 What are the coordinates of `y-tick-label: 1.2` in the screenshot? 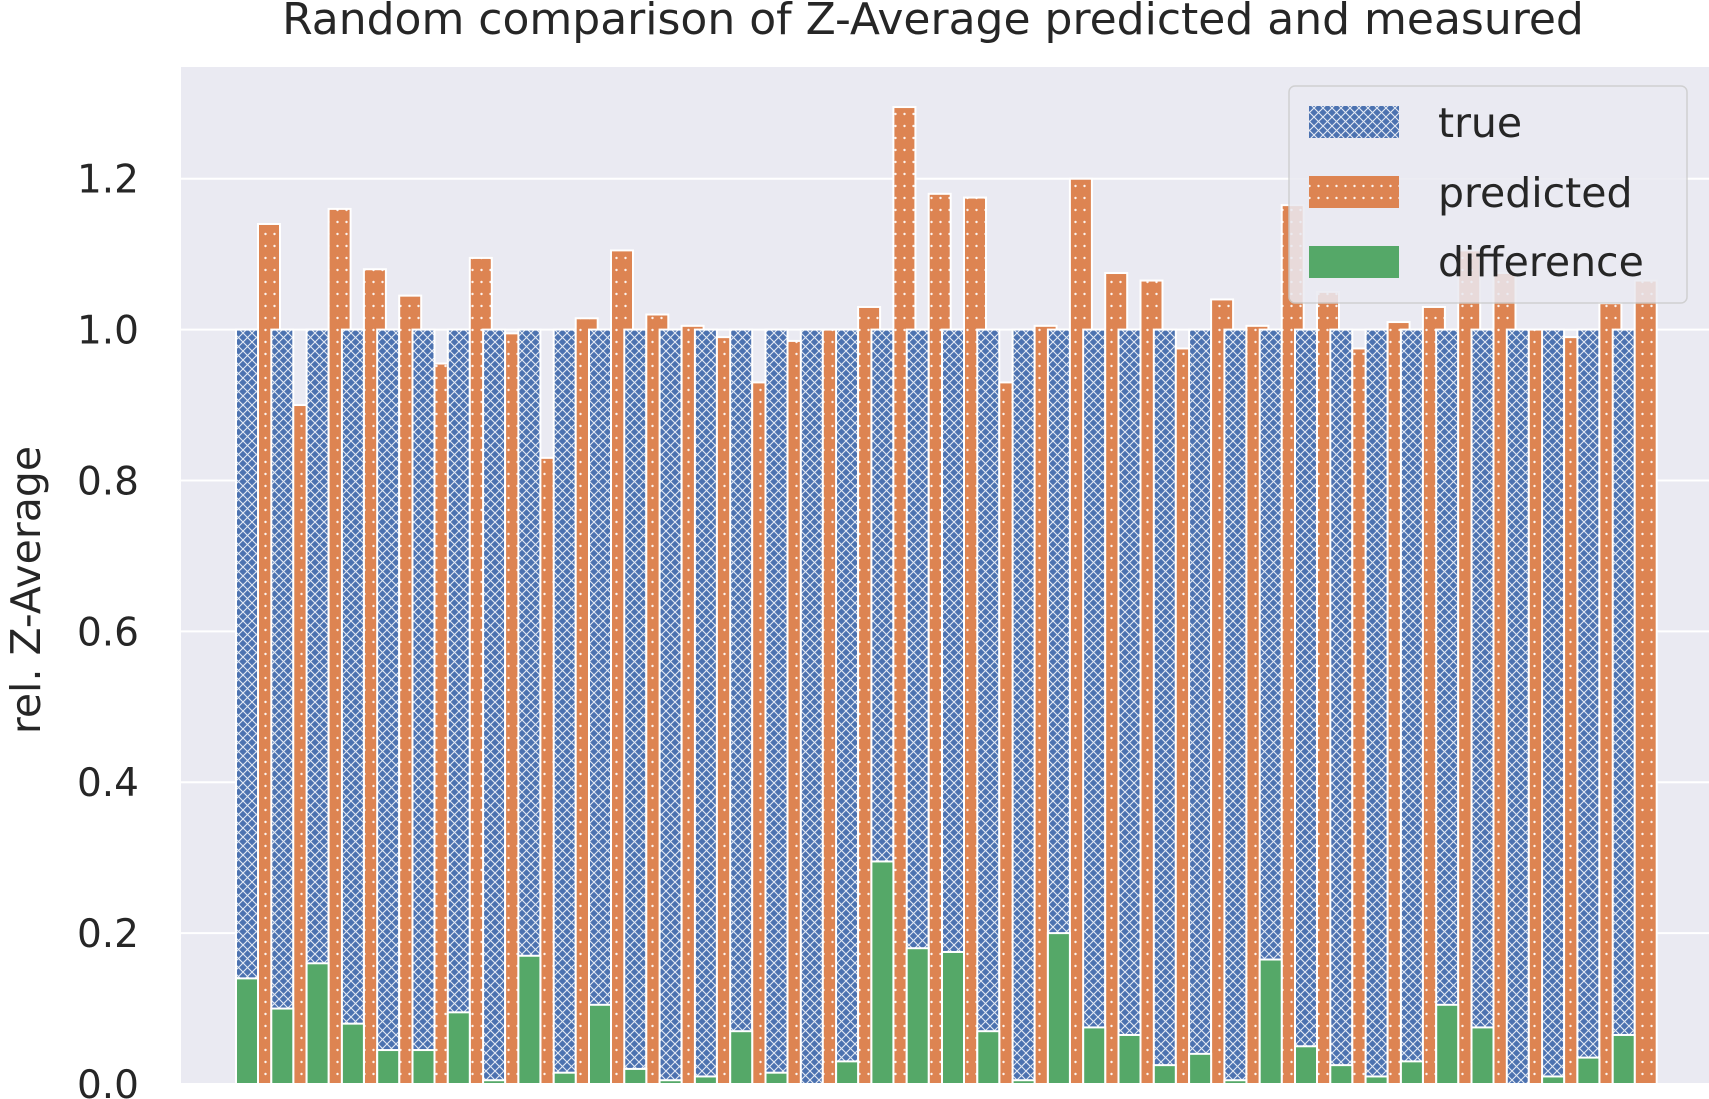 It's located at (108, 180).